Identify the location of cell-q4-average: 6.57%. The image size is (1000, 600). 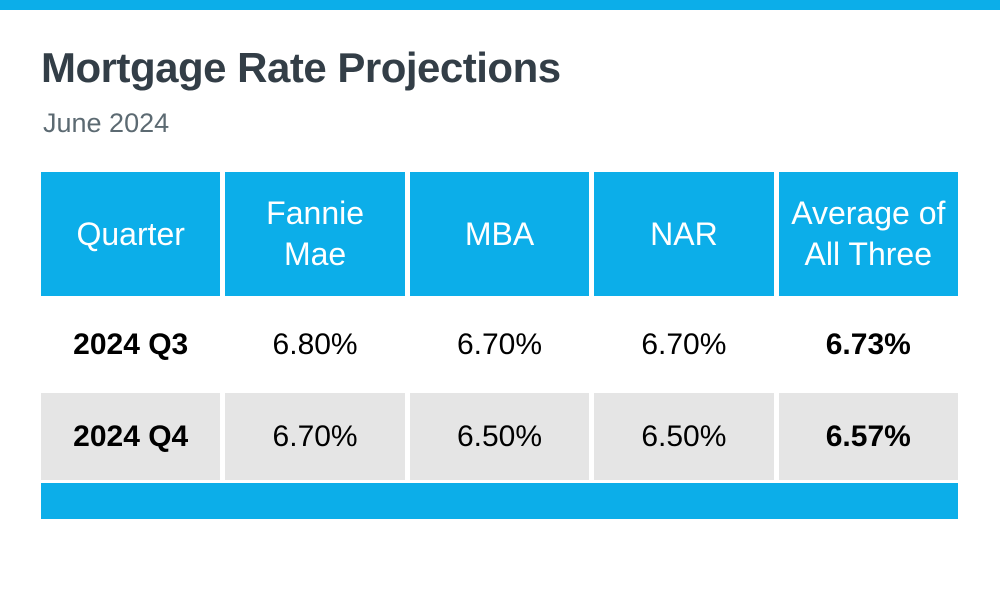
(868, 436).